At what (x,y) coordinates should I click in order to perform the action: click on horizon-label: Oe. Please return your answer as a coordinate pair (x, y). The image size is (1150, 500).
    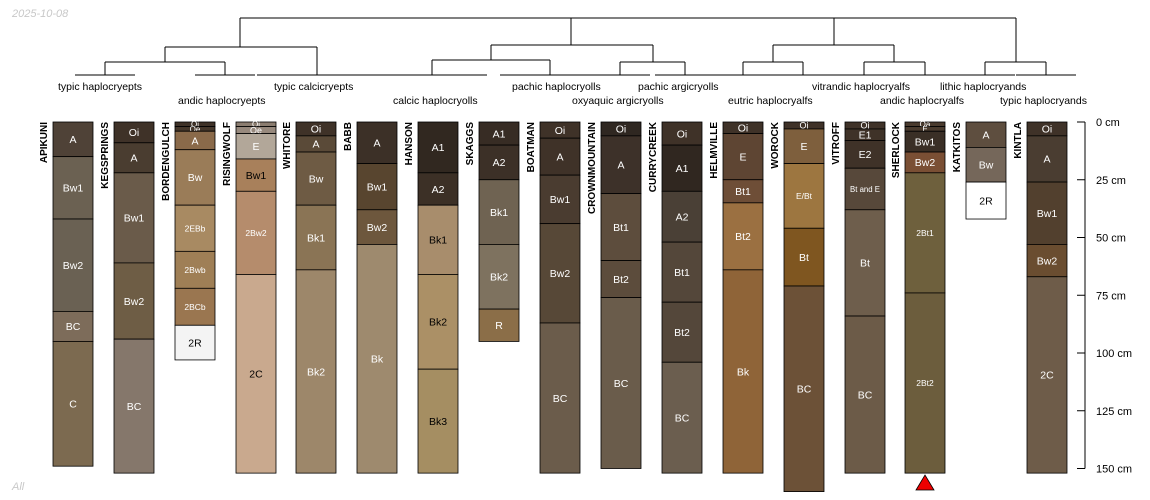
    Looking at the image, I should click on (195, 129).